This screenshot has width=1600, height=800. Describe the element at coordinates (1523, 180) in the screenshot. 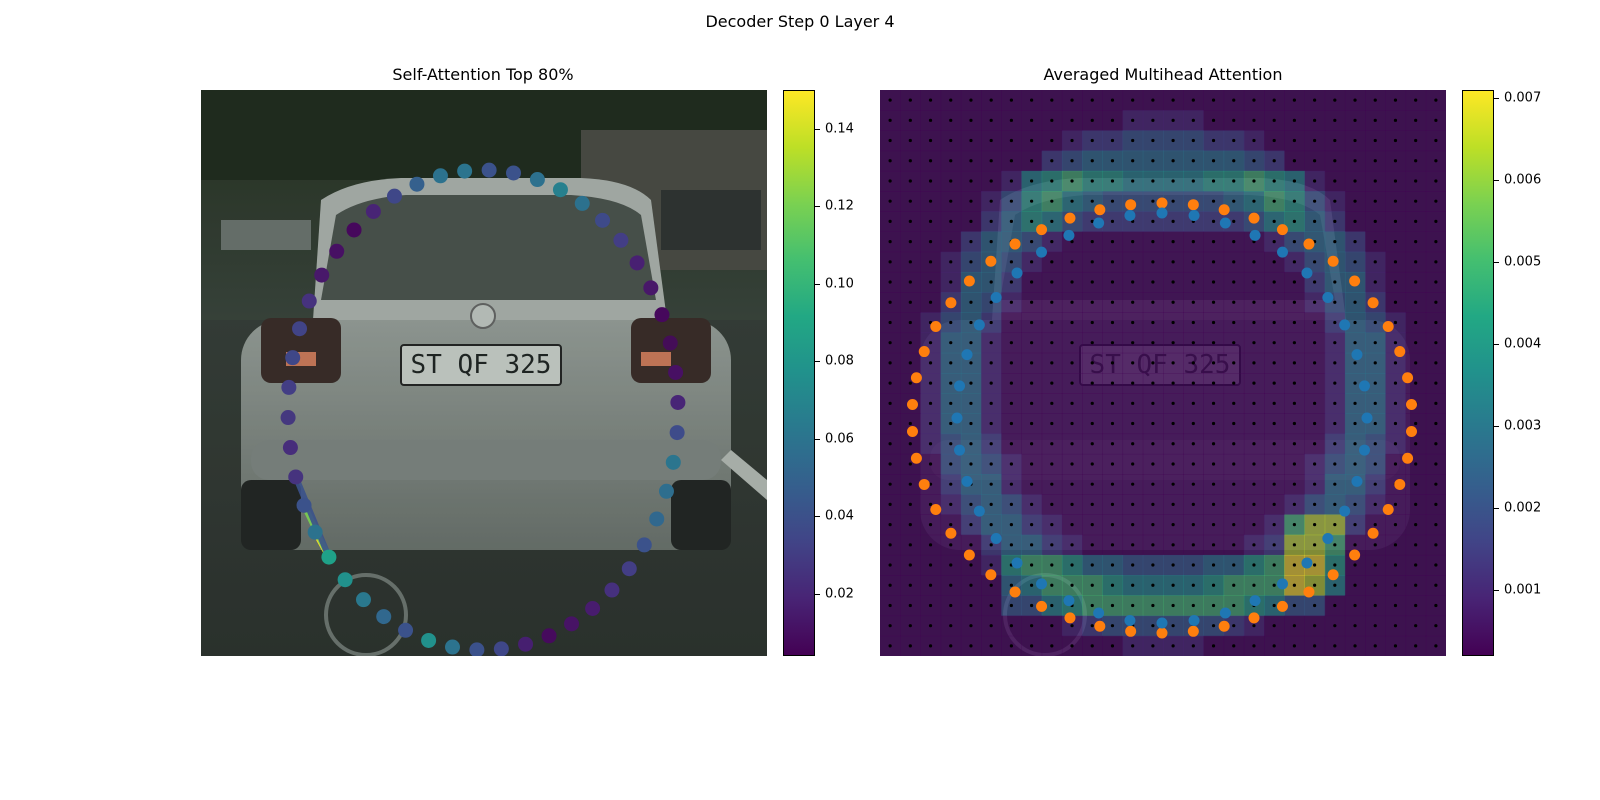

I see `right-colorbar-tick-label: 0.006` at that location.